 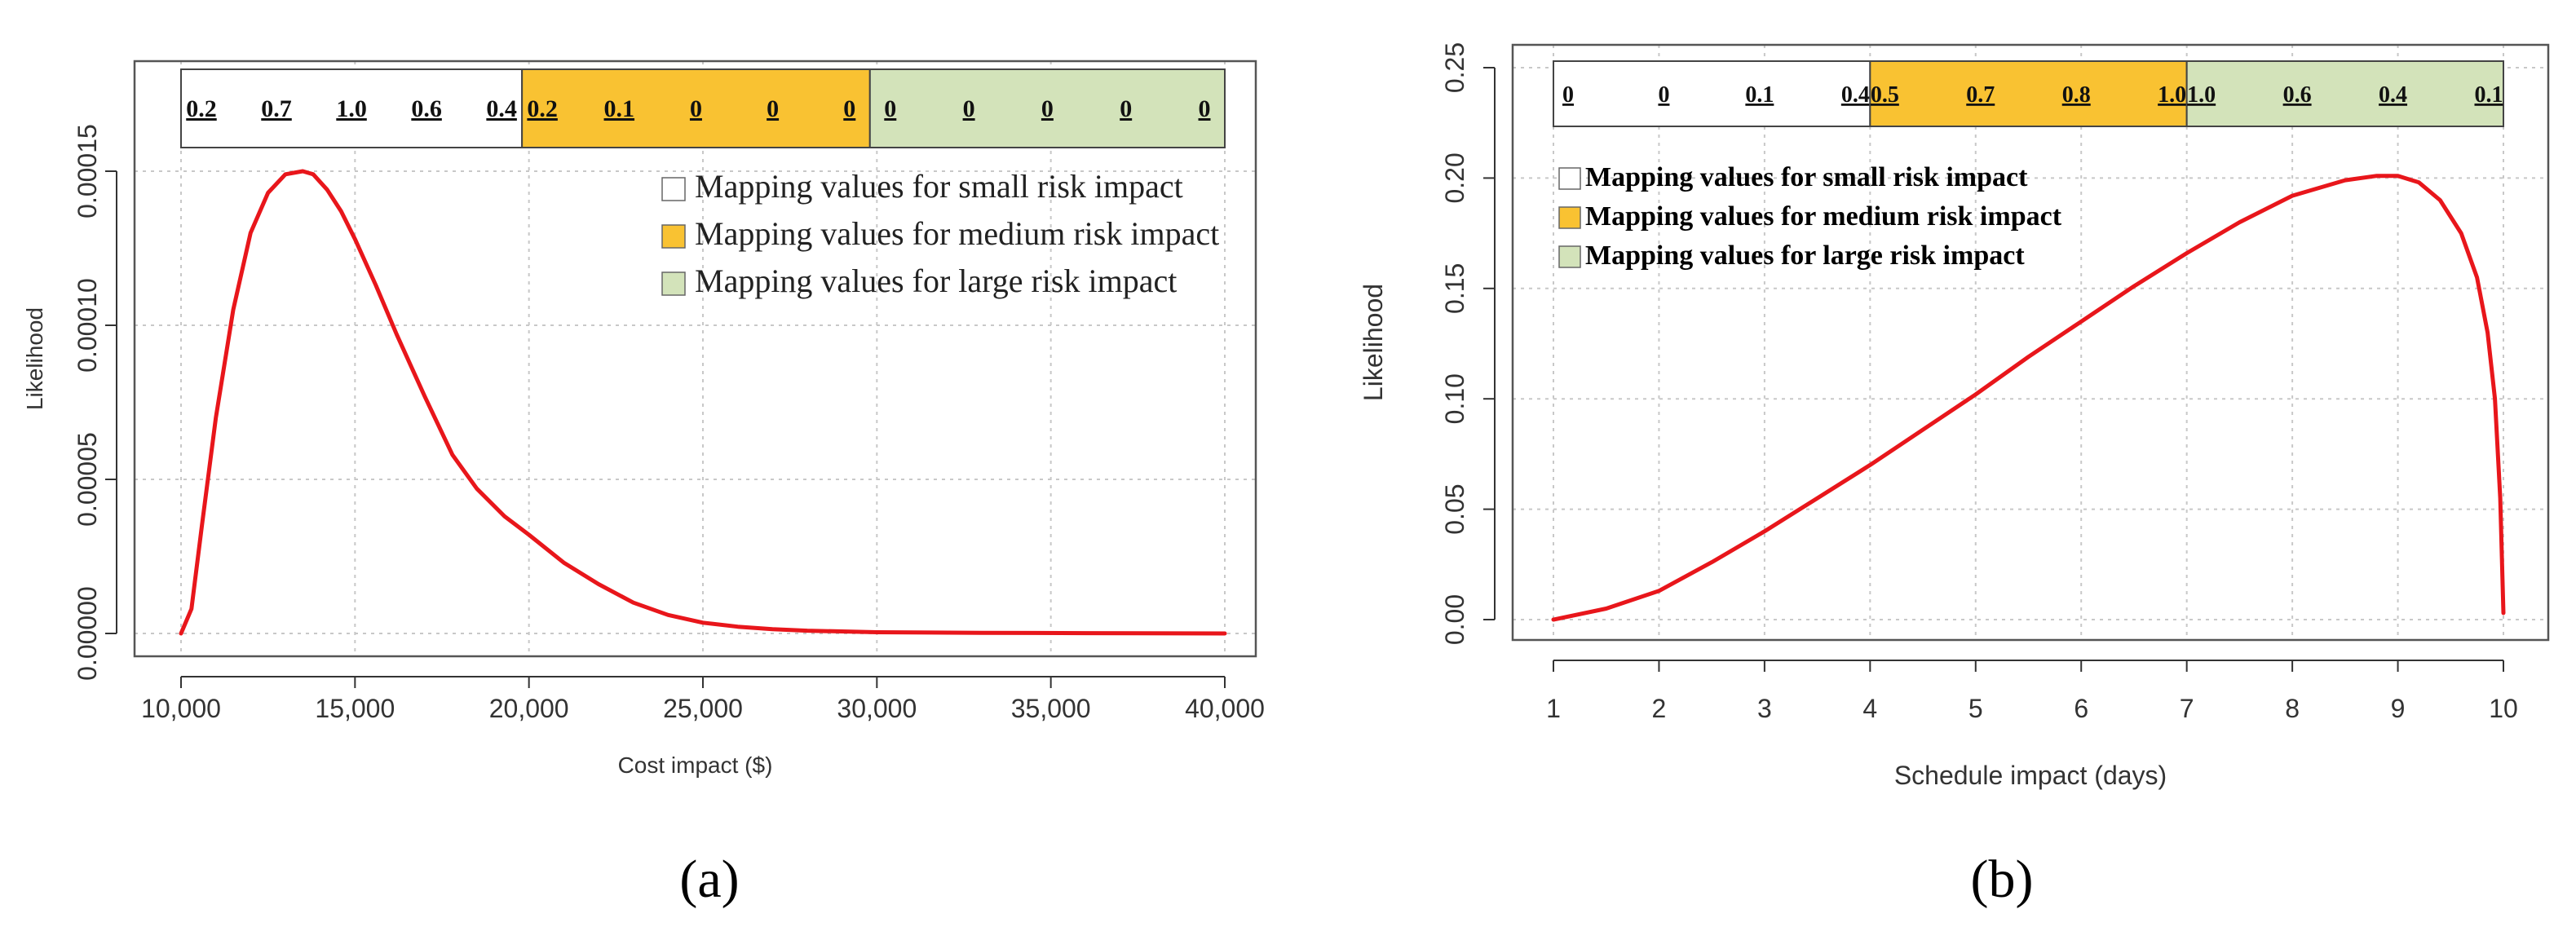 I want to click on y-tick-label: 0.10, so click(x=1454, y=398).